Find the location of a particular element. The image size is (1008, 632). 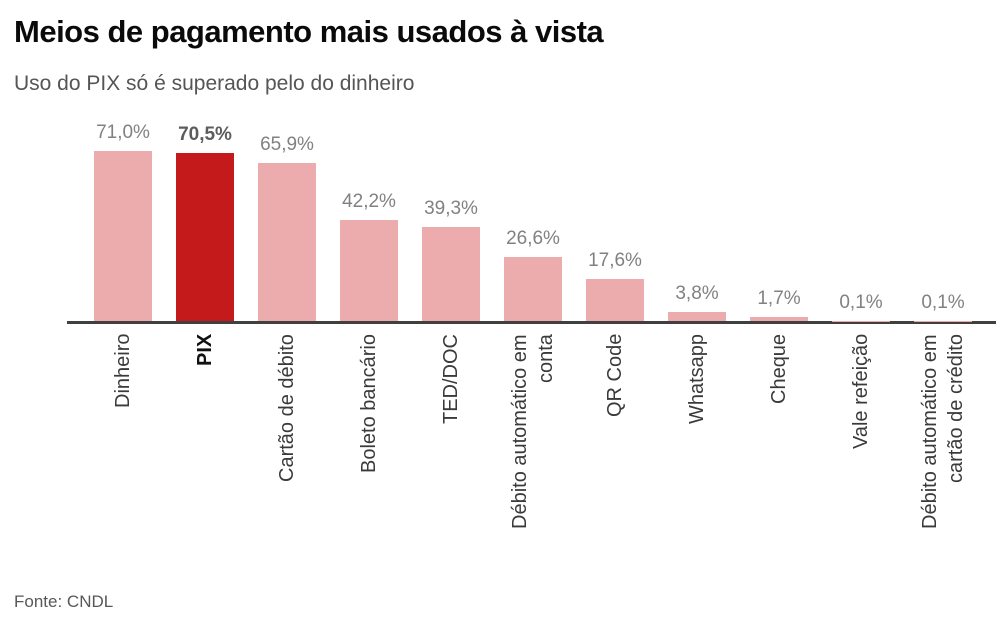

chart-column: 65,9% Cartão de débito is located at coordinates (287, 316).